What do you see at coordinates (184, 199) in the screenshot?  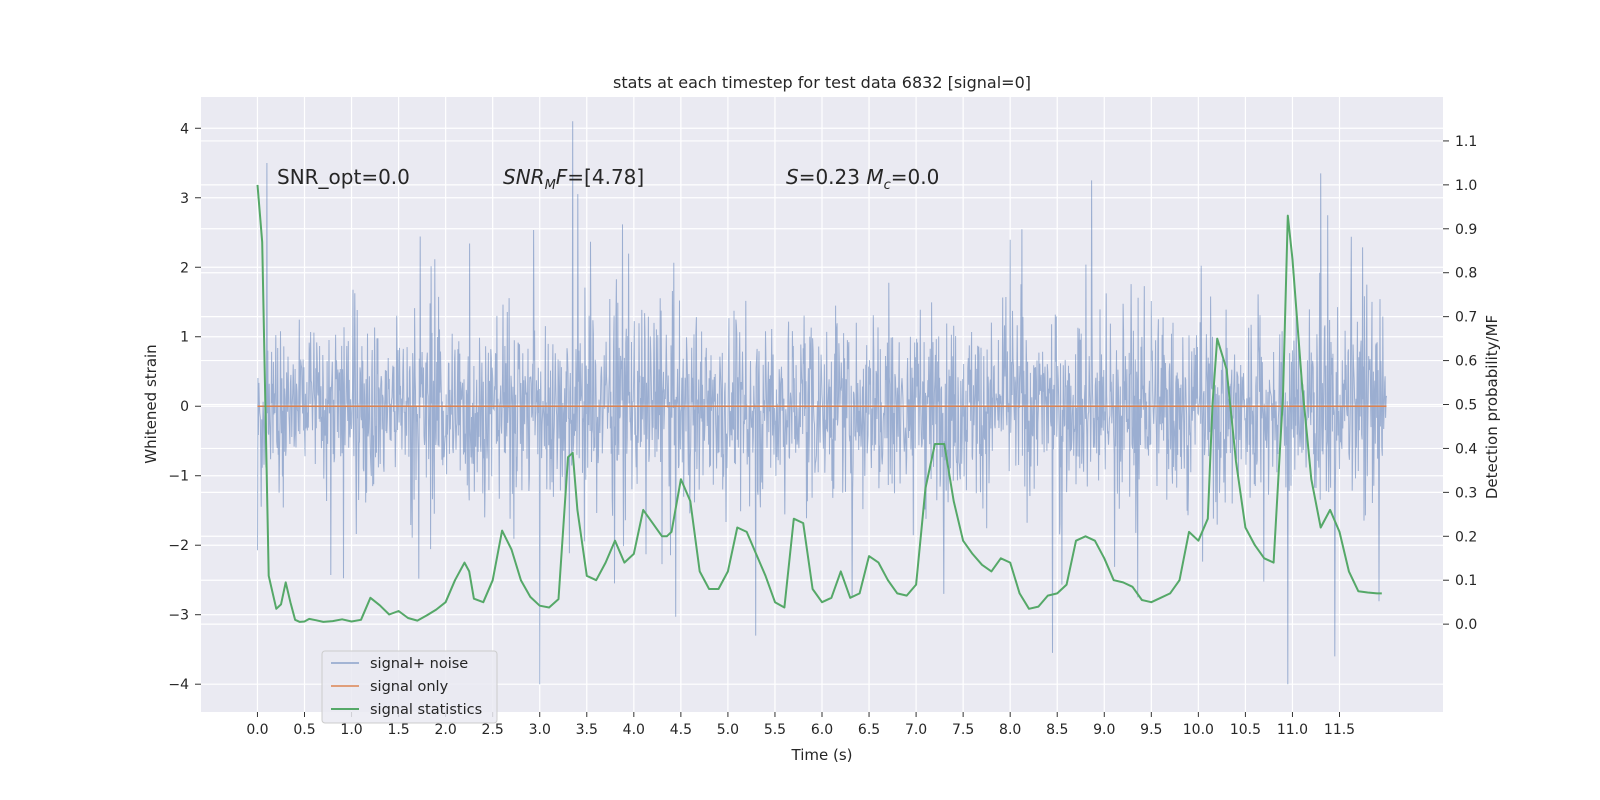 I see `y-tick-label: 3` at bounding box center [184, 199].